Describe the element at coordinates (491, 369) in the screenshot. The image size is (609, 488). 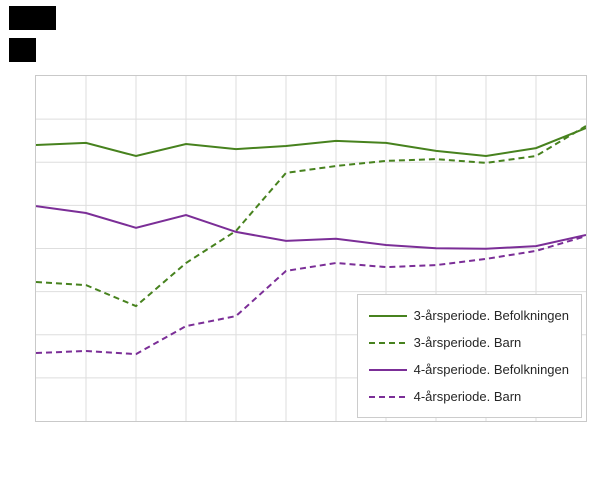
I see `legend-label: 4-årsperiode. Befolkningen` at that location.